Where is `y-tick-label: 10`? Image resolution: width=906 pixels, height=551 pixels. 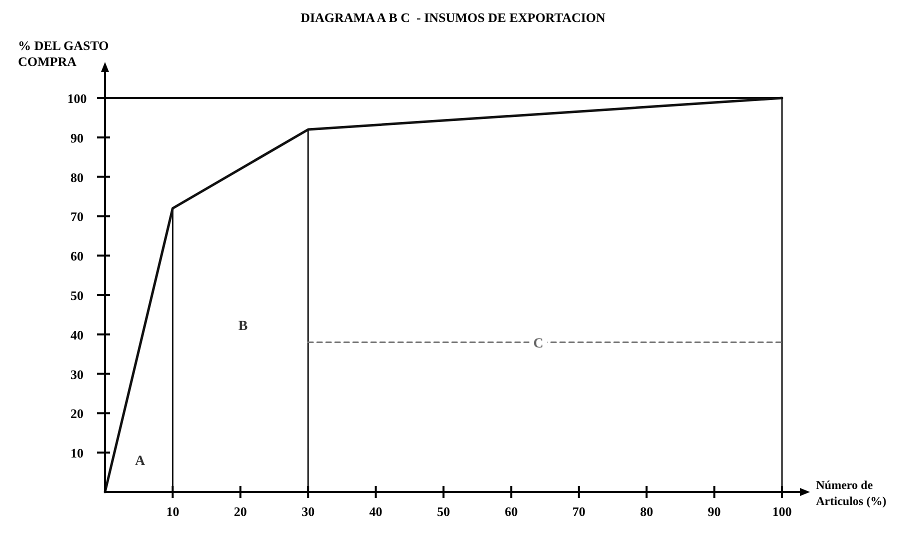 y-tick-label: 10 is located at coordinates (77, 453).